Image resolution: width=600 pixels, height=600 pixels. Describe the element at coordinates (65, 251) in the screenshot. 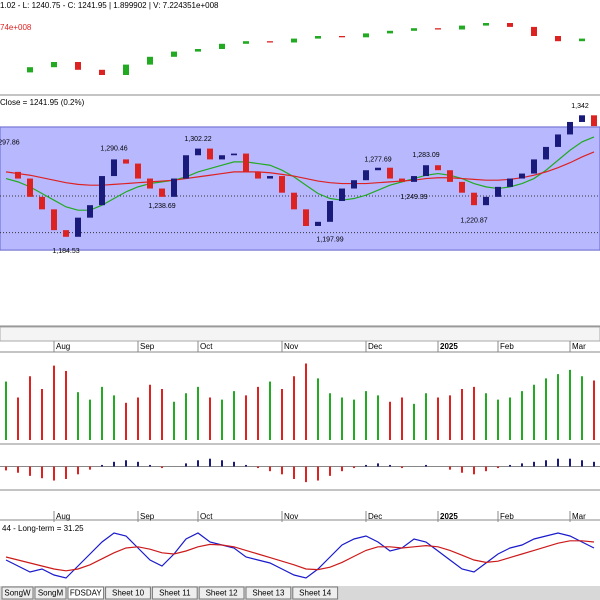

I see `price-annotation: 1,184.53` at that location.